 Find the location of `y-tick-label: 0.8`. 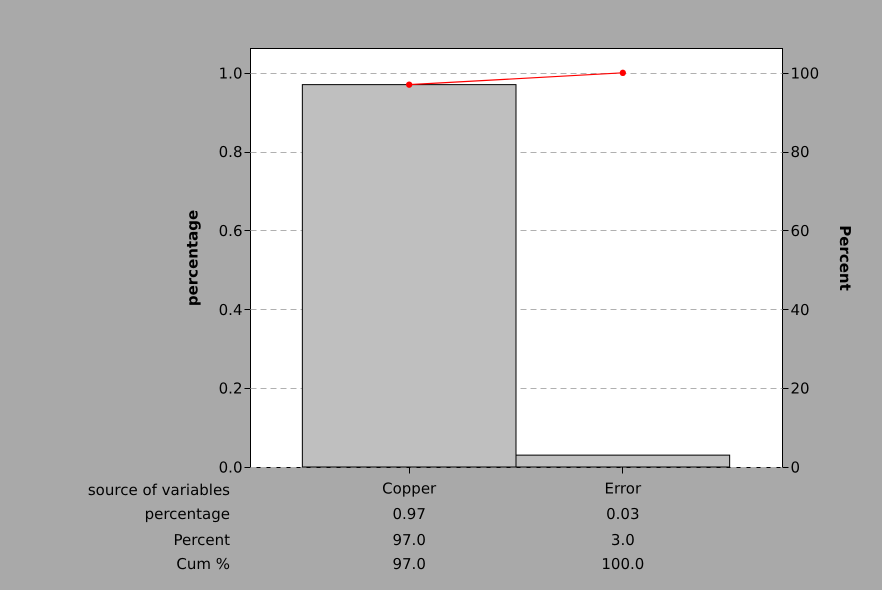

y-tick-label: 0.8 is located at coordinates (230, 152).